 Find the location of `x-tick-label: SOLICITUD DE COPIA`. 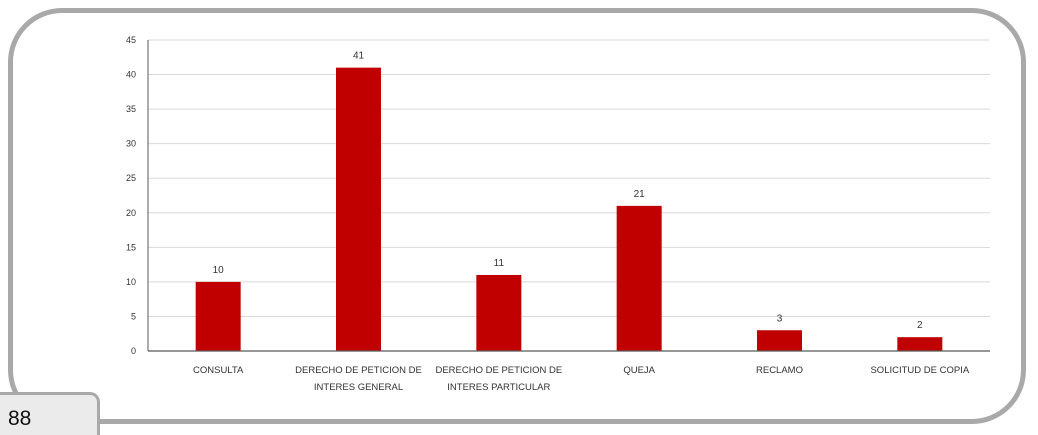

x-tick-label: SOLICITUD DE COPIA is located at coordinates (919, 370).